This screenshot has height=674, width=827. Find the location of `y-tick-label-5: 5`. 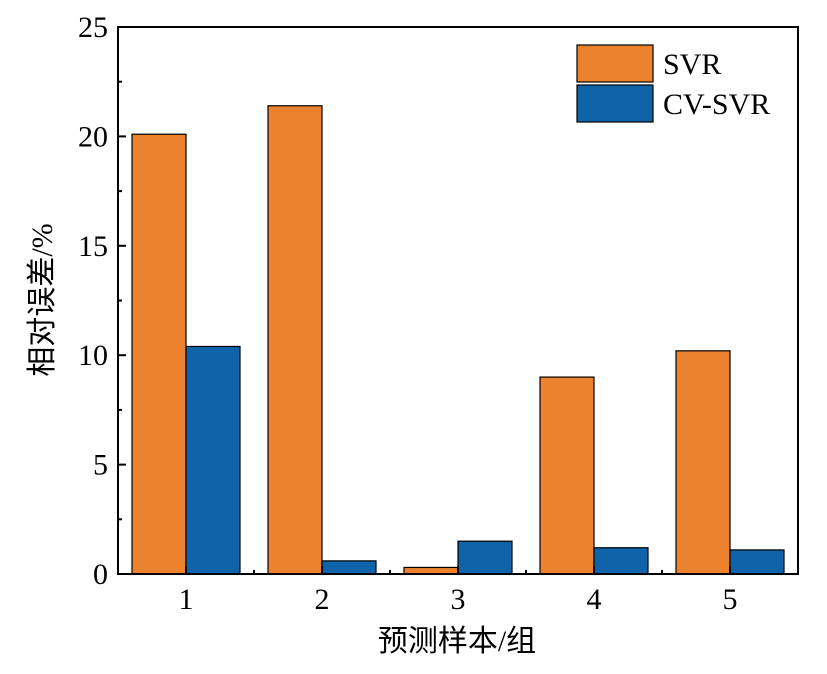

y-tick-label-5: 5 is located at coordinates (100, 465).